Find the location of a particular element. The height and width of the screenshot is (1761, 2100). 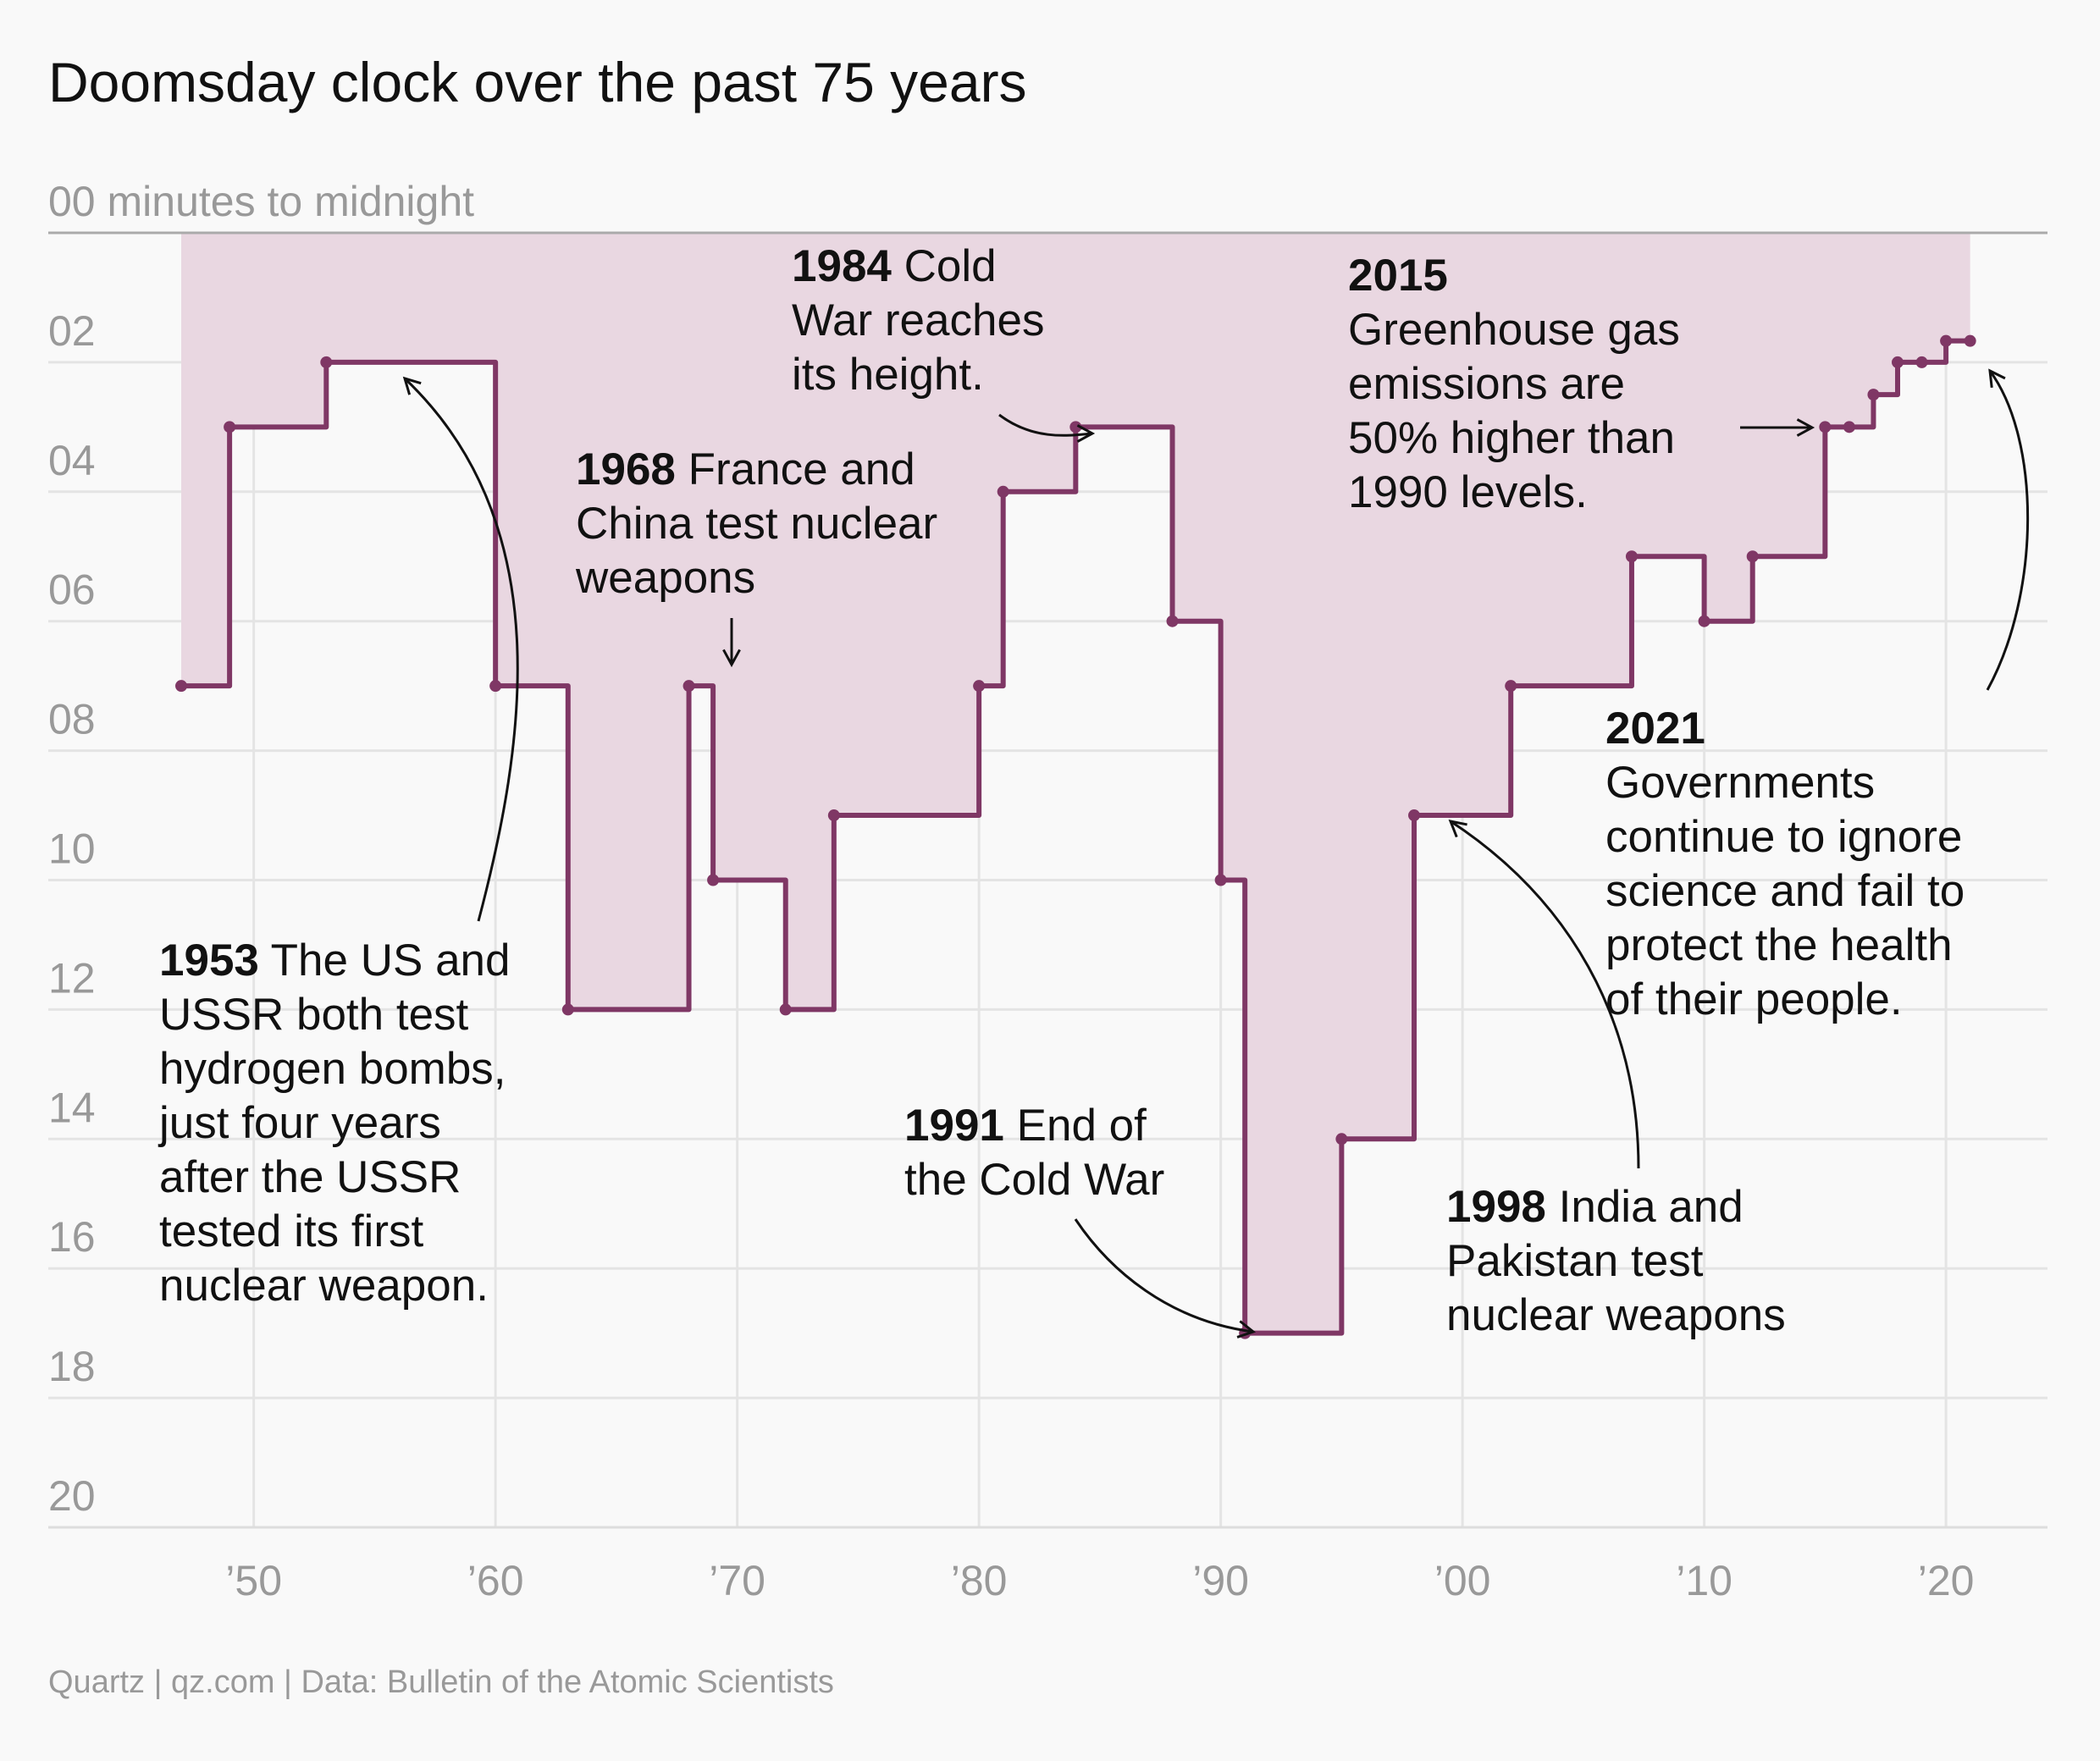

y-tick-label: 08 is located at coordinates (72, 719).